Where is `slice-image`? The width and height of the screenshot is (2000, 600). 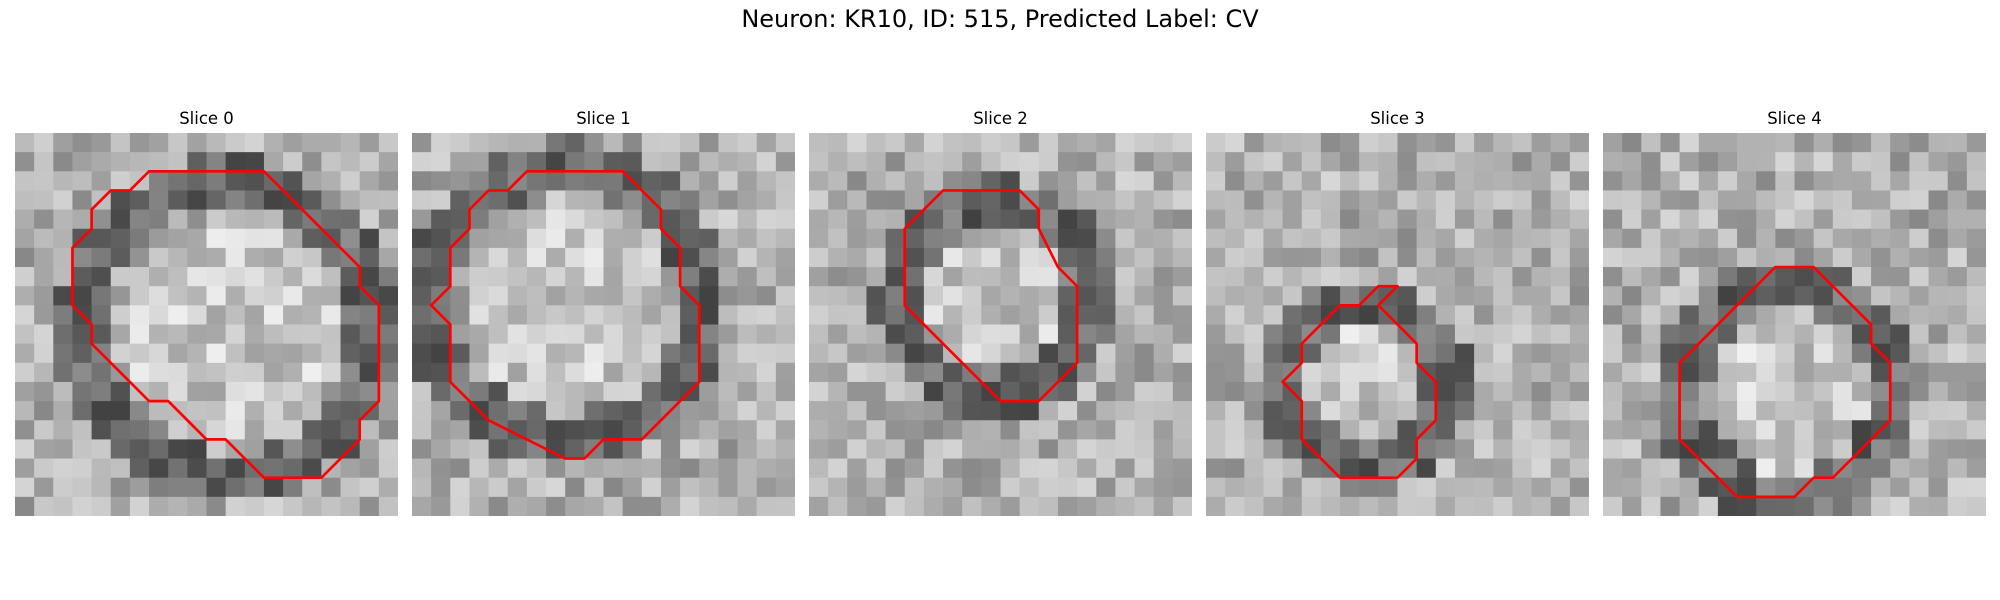
slice-image is located at coordinates (603, 324).